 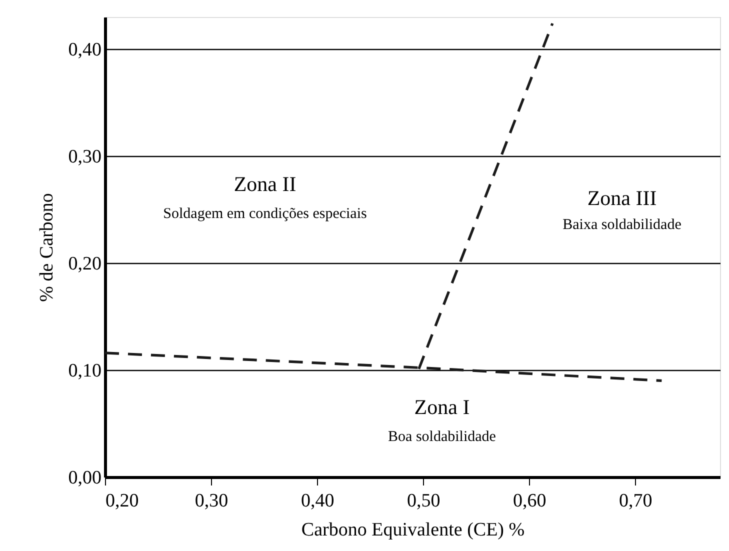 I want to click on y-tick-label: 0,30, so click(x=85, y=157).